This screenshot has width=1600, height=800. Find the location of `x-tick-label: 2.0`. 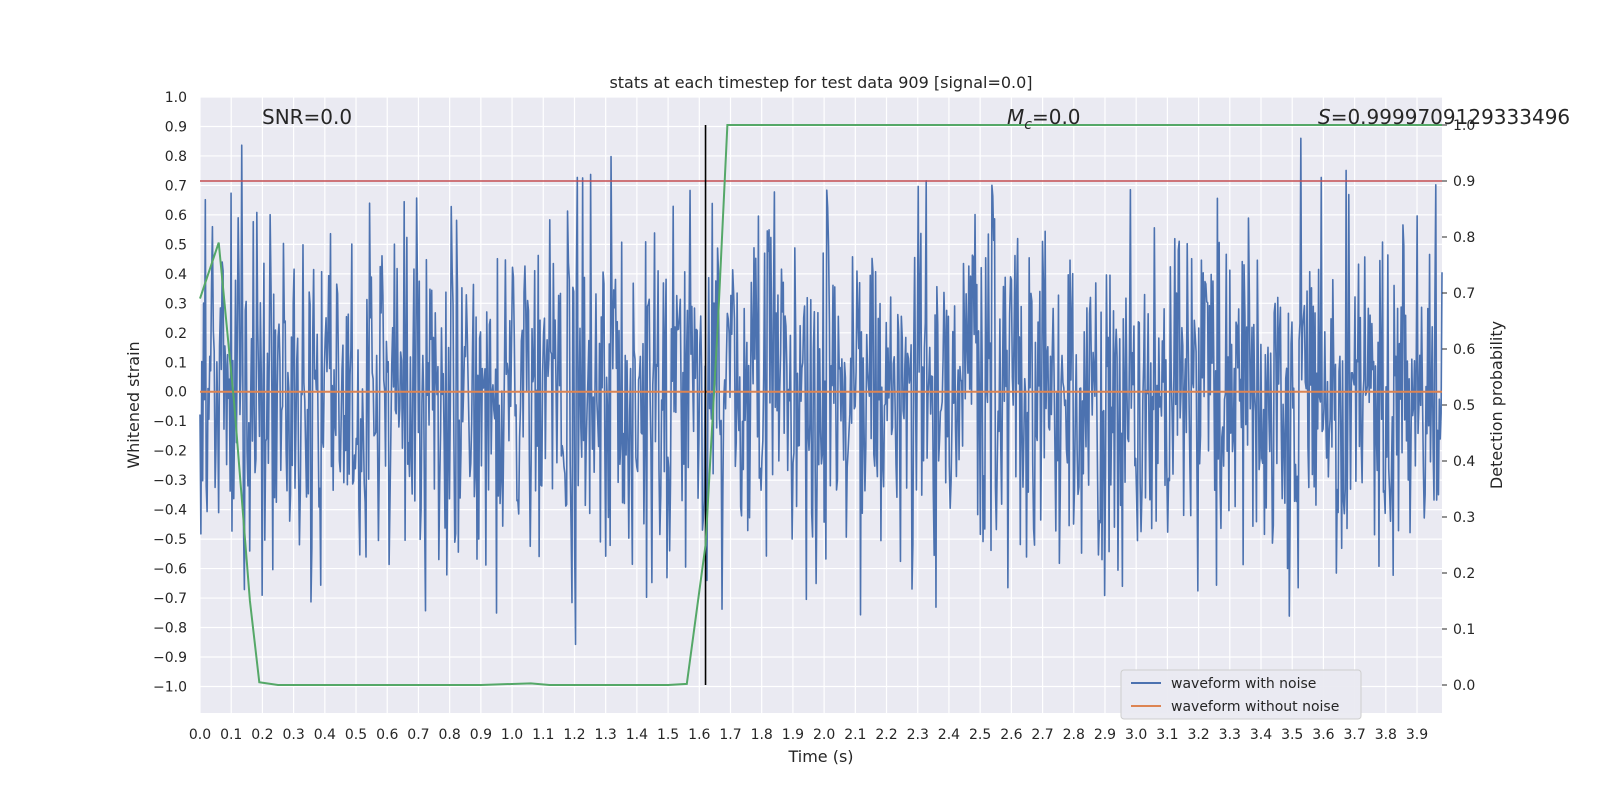

x-tick-label: 2.0 is located at coordinates (824, 735).